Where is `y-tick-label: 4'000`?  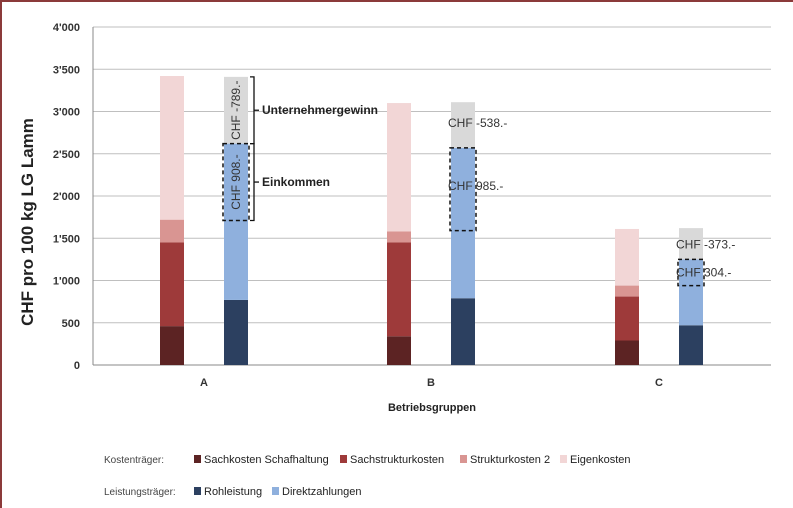
y-tick-label: 4'000 is located at coordinates (66, 28).